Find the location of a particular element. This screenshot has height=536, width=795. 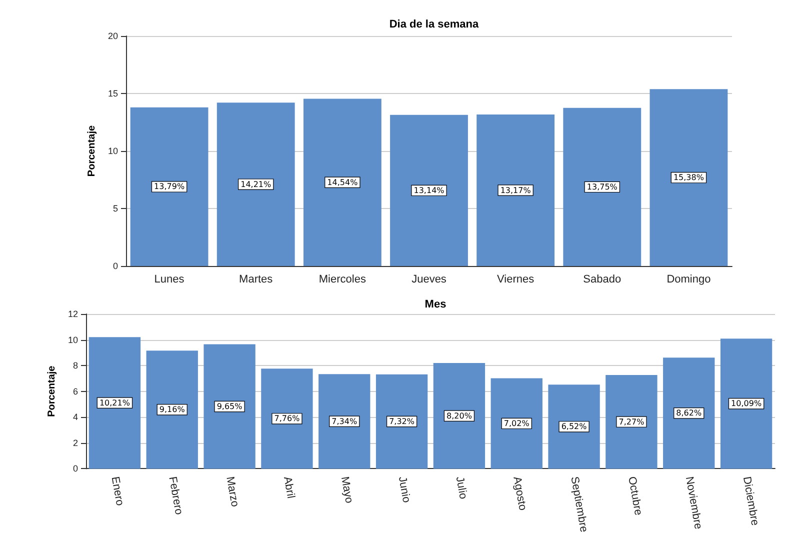

data-label: 15,38% is located at coordinates (688, 177).